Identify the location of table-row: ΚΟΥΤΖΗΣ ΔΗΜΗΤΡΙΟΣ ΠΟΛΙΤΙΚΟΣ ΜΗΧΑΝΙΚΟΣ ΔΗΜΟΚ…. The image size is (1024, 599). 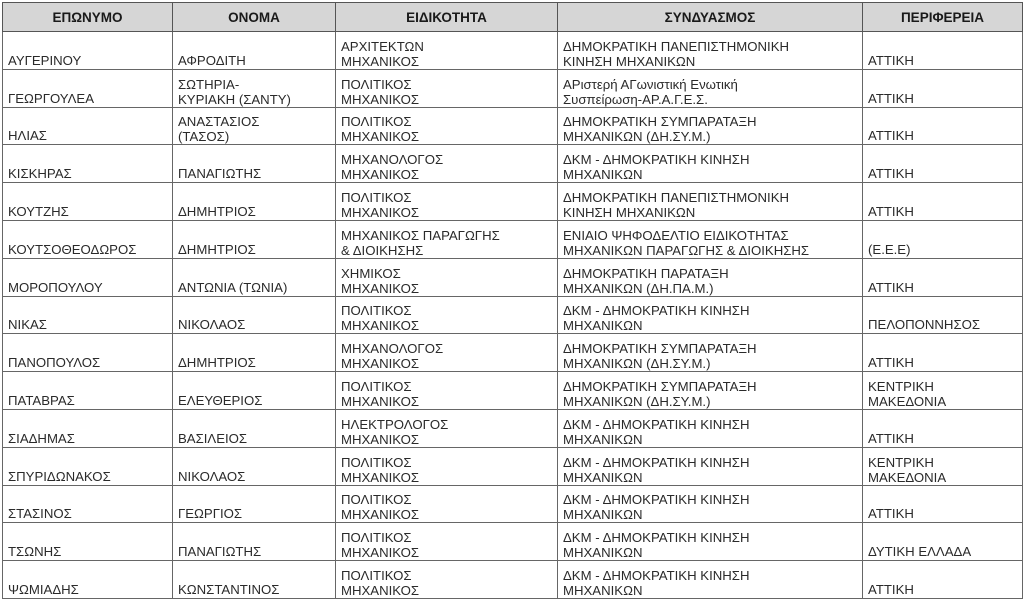
(512, 201).